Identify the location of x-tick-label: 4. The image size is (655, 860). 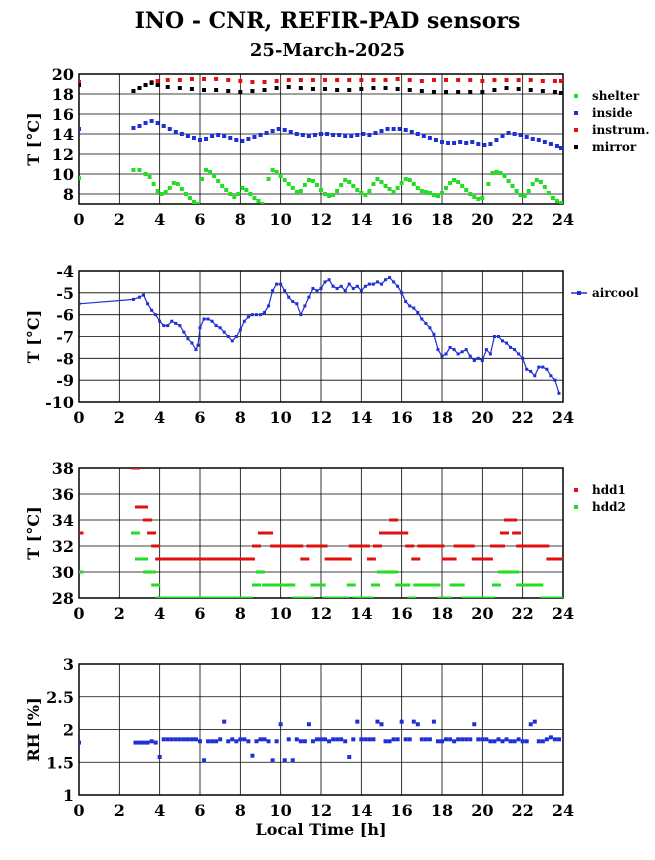
(159, 417).